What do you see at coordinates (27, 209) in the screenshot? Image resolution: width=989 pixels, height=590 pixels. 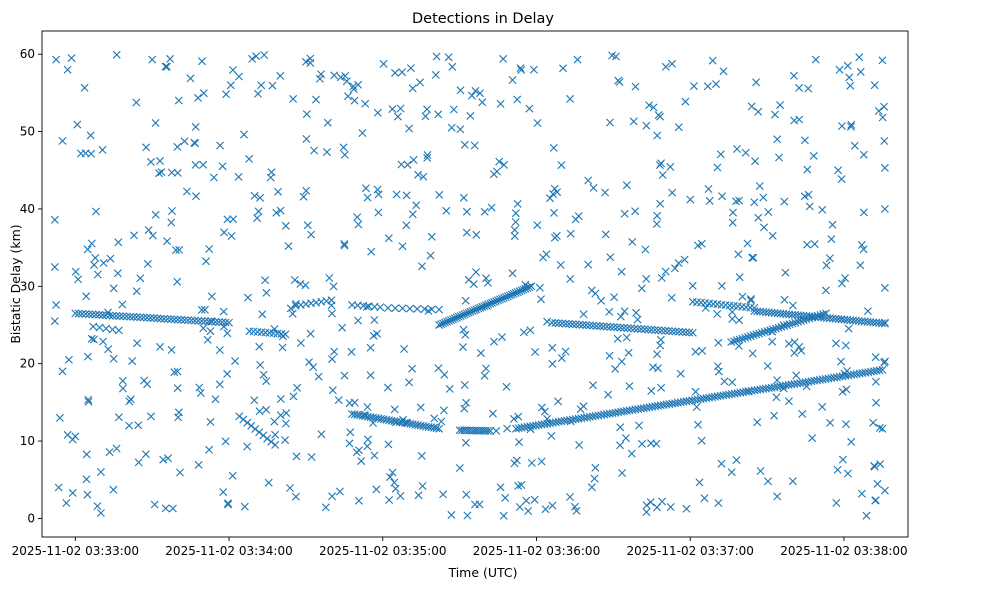 I see `y-tick-label: 40` at bounding box center [27, 209].